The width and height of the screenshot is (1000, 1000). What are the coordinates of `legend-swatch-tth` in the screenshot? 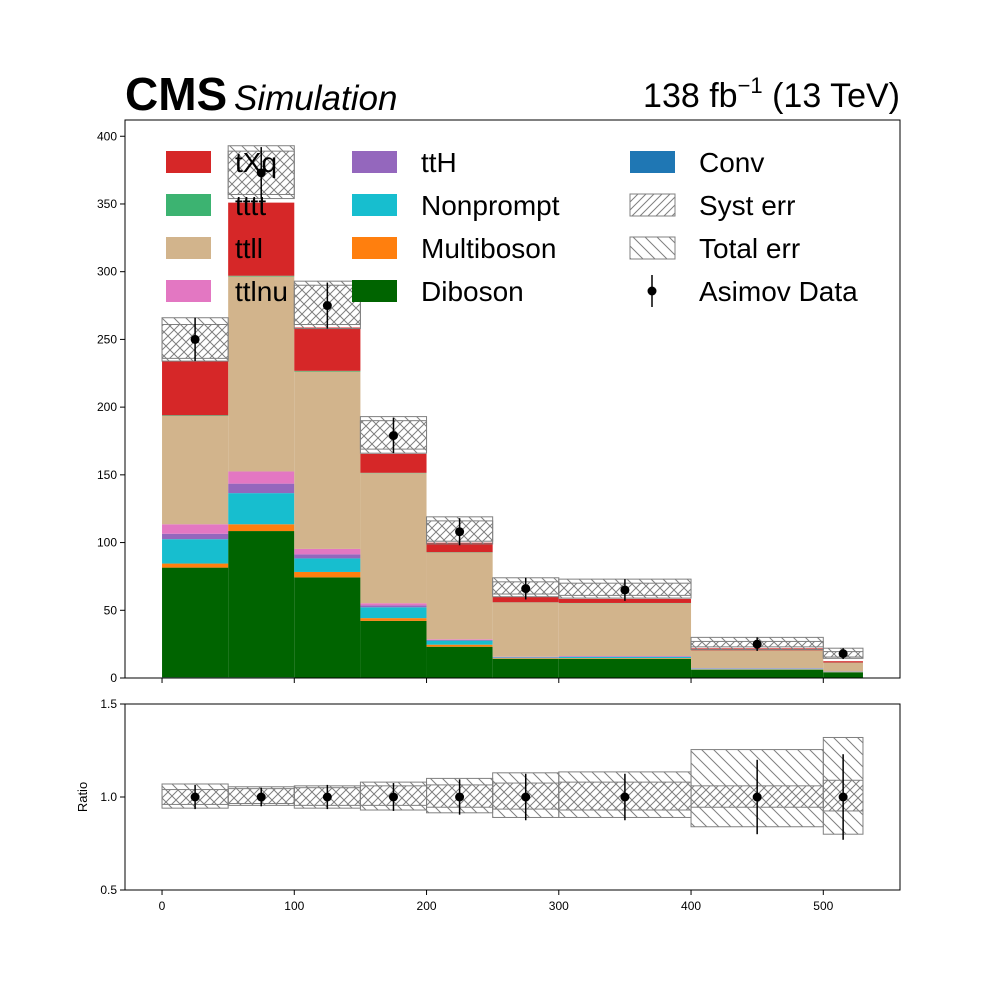 It's located at (374, 162).